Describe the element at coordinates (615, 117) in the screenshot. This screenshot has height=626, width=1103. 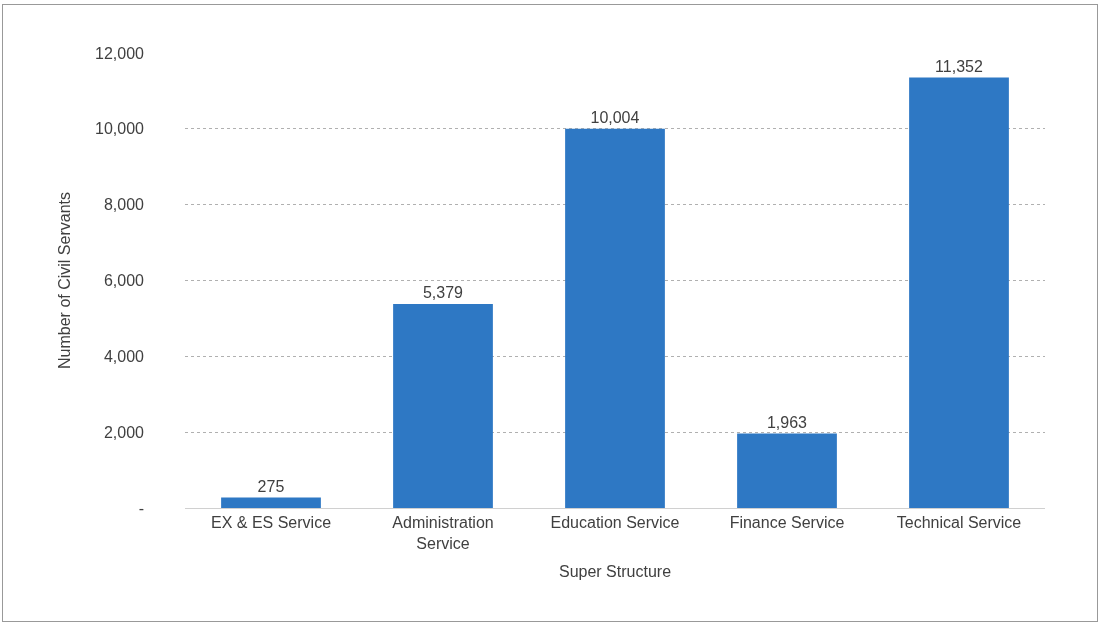
I see `data-label: 10,004` at that location.